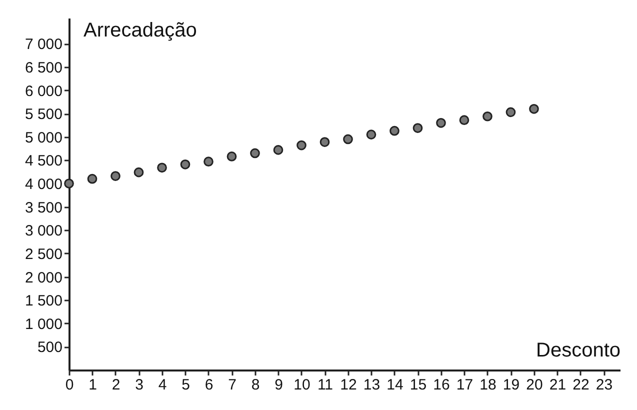 The width and height of the screenshot is (637, 410). Describe the element at coordinates (43, 231) in the screenshot. I see `y-tick-label: 3 000` at that location.